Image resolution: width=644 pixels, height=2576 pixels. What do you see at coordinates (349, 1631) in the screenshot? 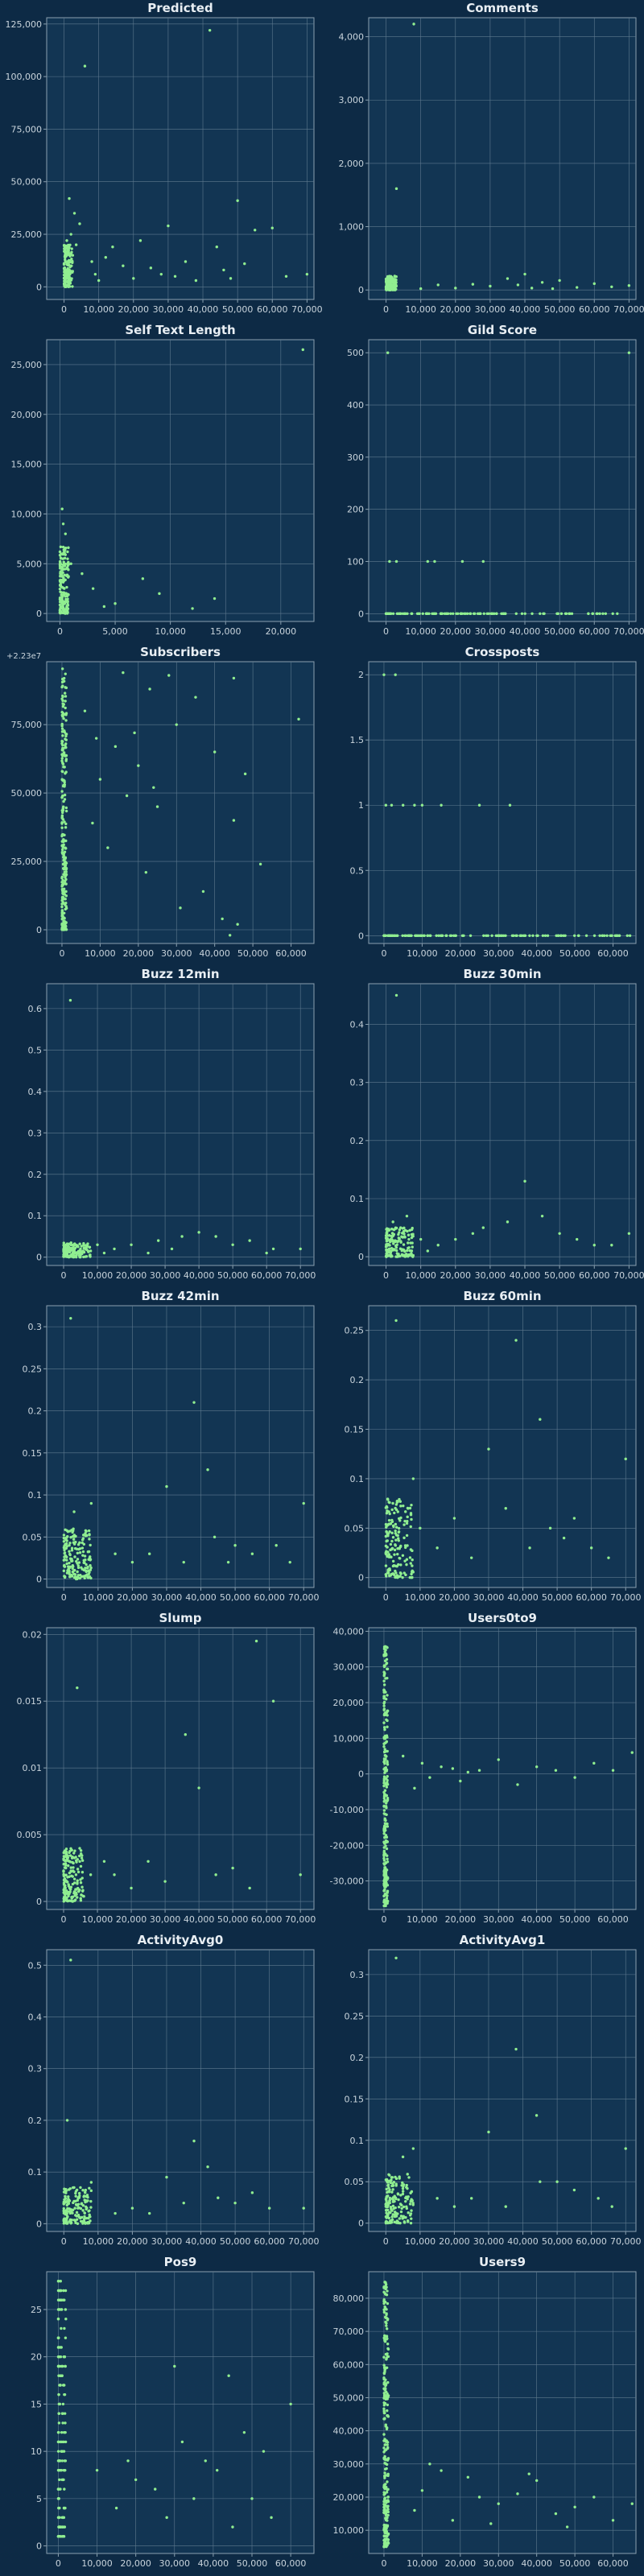
I see `y-tick-label: 40,000` at bounding box center [349, 1631].